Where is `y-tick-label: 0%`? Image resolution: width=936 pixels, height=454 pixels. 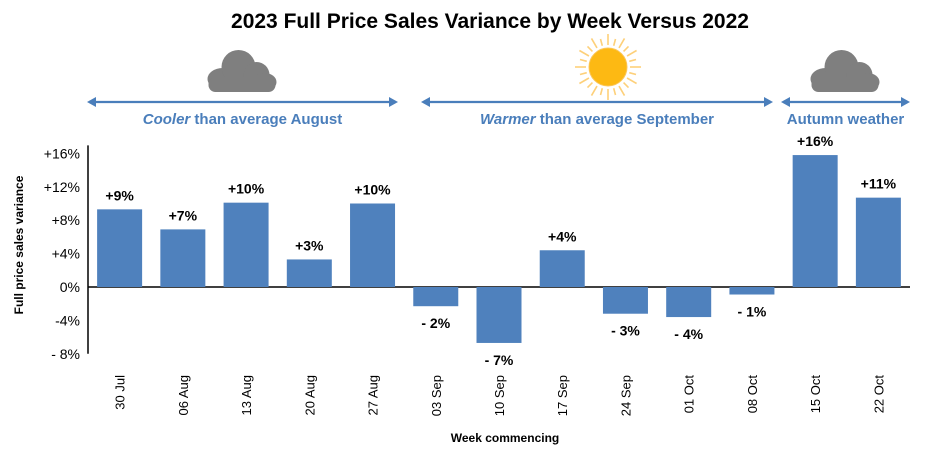
y-tick-label: 0% is located at coordinates (70, 287).